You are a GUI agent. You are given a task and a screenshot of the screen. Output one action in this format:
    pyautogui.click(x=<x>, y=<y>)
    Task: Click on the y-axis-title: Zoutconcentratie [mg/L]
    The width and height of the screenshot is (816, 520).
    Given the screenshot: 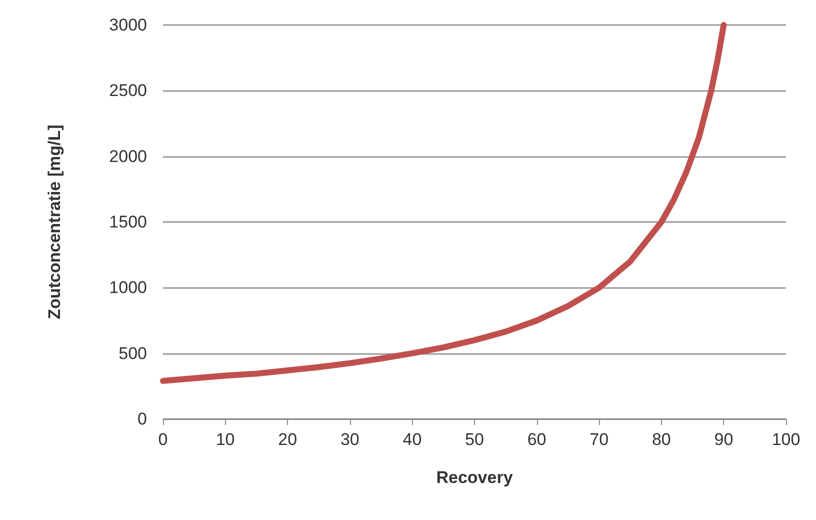 What is the action you would take?
    pyautogui.click(x=54, y=222)
    